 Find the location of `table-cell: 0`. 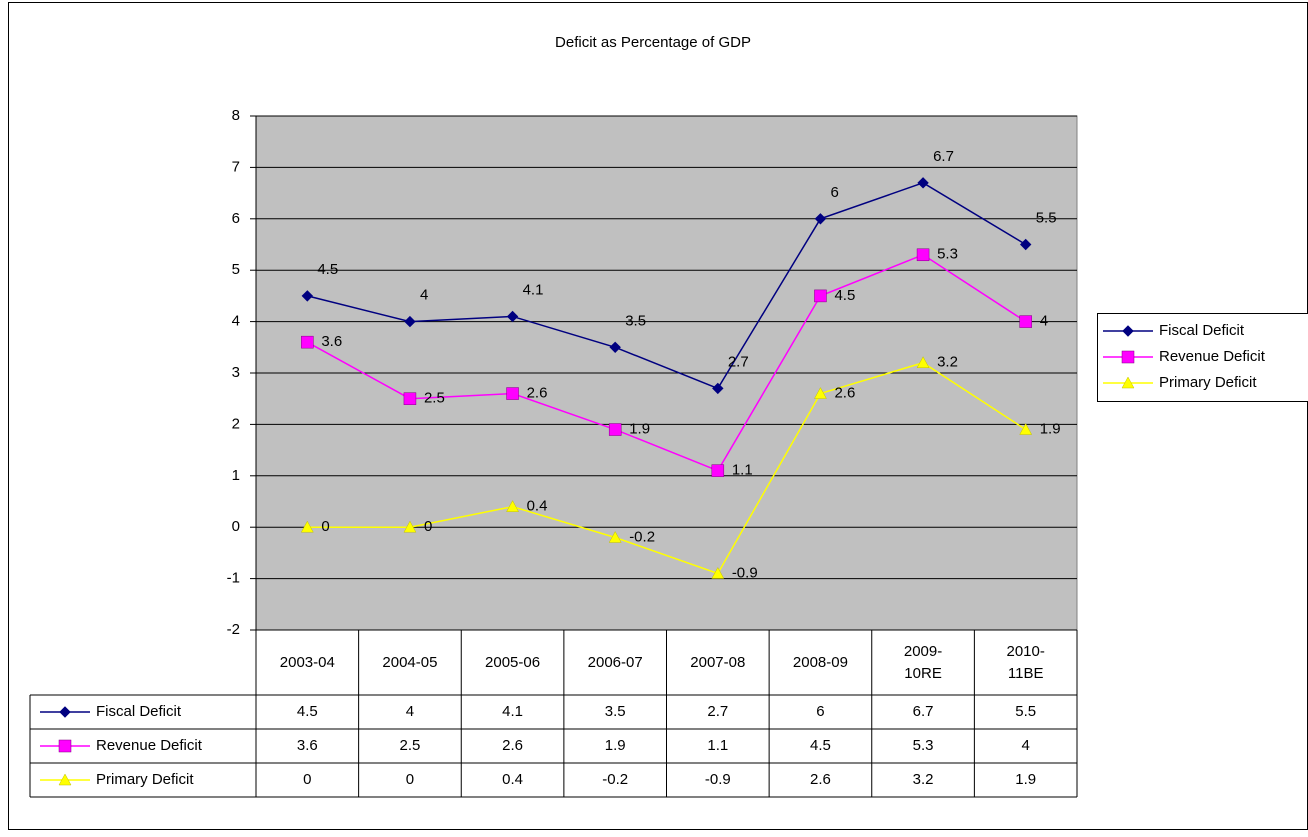

table-cell: 0 is located at coordinates (307, 779).